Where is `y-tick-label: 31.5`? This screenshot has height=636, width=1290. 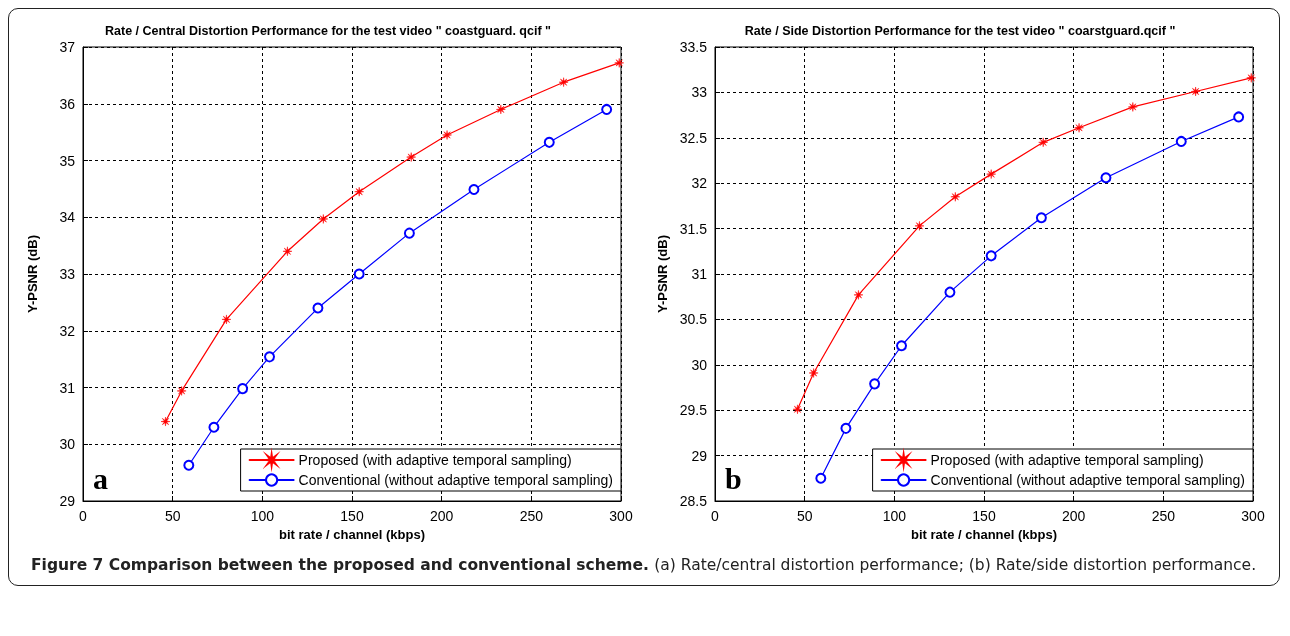
y-tick-label: 31.5 is located at coordinates (693, 228).